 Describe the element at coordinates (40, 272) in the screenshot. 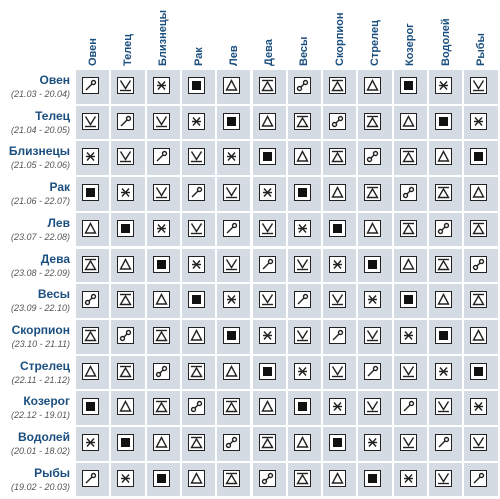

I see `row-sign-dates: (23.08 - 22.09)` at that location.